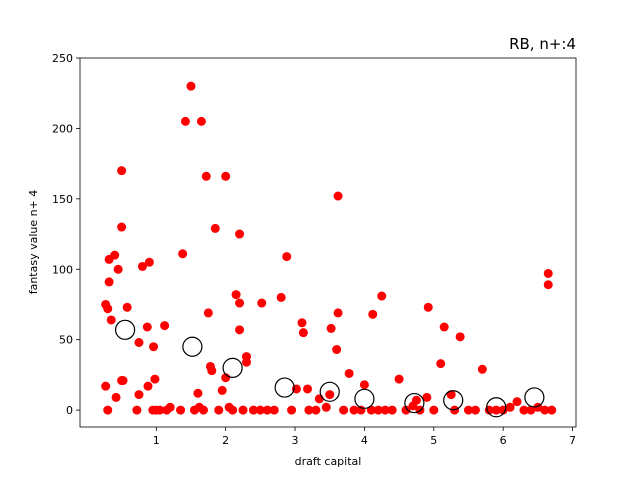  Describe the element at coordinates (328, 461) in the screenshot. I see `x-axis-label: draft capital` at that location.